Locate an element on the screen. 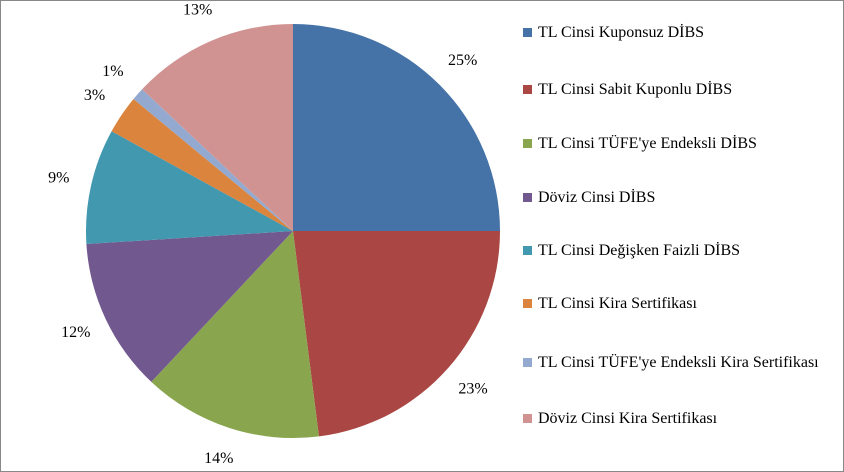 The width and height of the screenshot is (844, 472). data-label: 23% is located at coordinates (472, 388).